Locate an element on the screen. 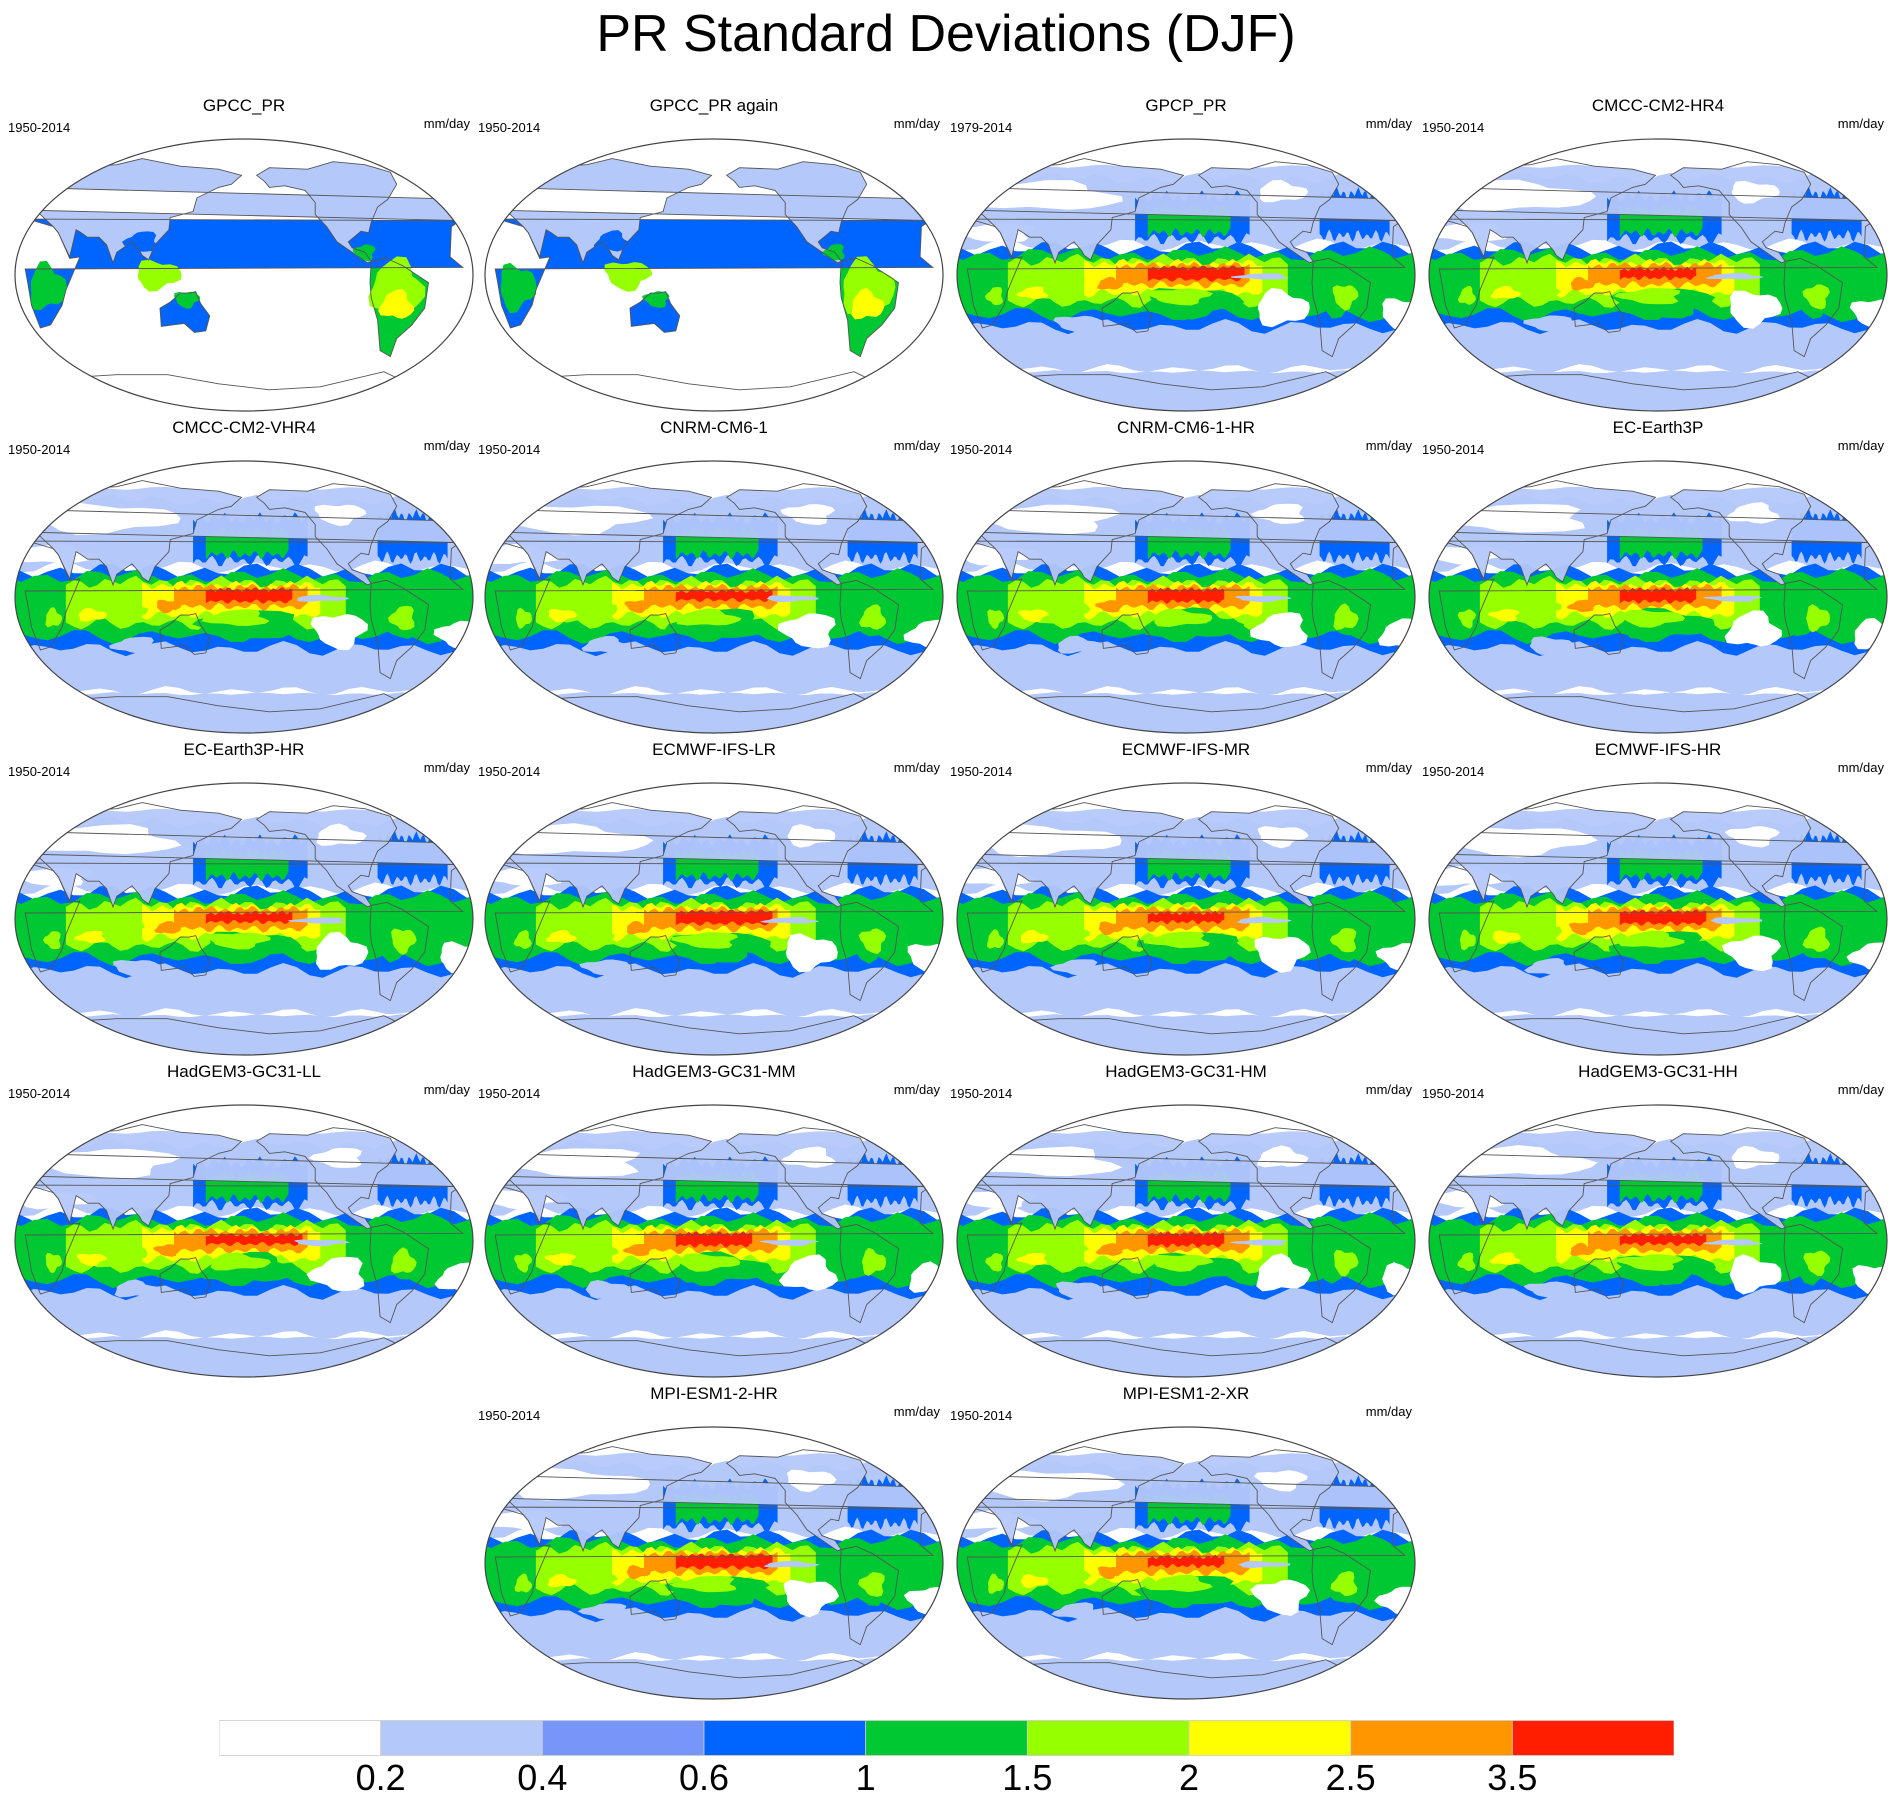  colorbar-tick-label: 1.5 is located at coordinates (1027, 1777).